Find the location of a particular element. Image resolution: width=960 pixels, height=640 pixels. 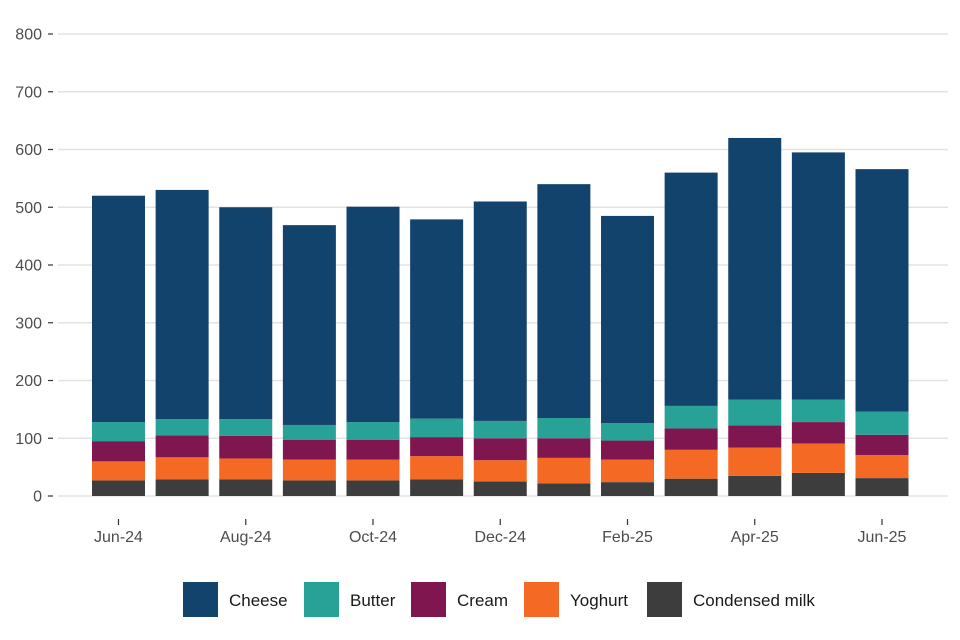

y-tick-label: 700 is located at coordinates (28, 92).